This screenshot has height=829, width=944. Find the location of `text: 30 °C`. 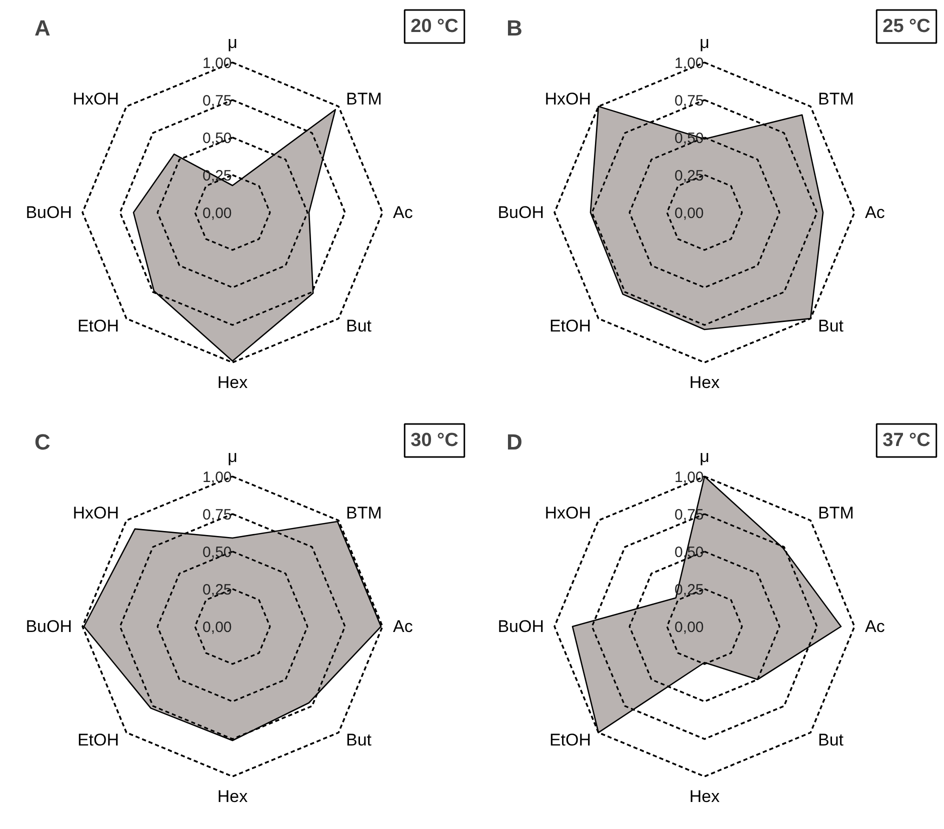

text: 30 °C is located at coordinates (434, 440).